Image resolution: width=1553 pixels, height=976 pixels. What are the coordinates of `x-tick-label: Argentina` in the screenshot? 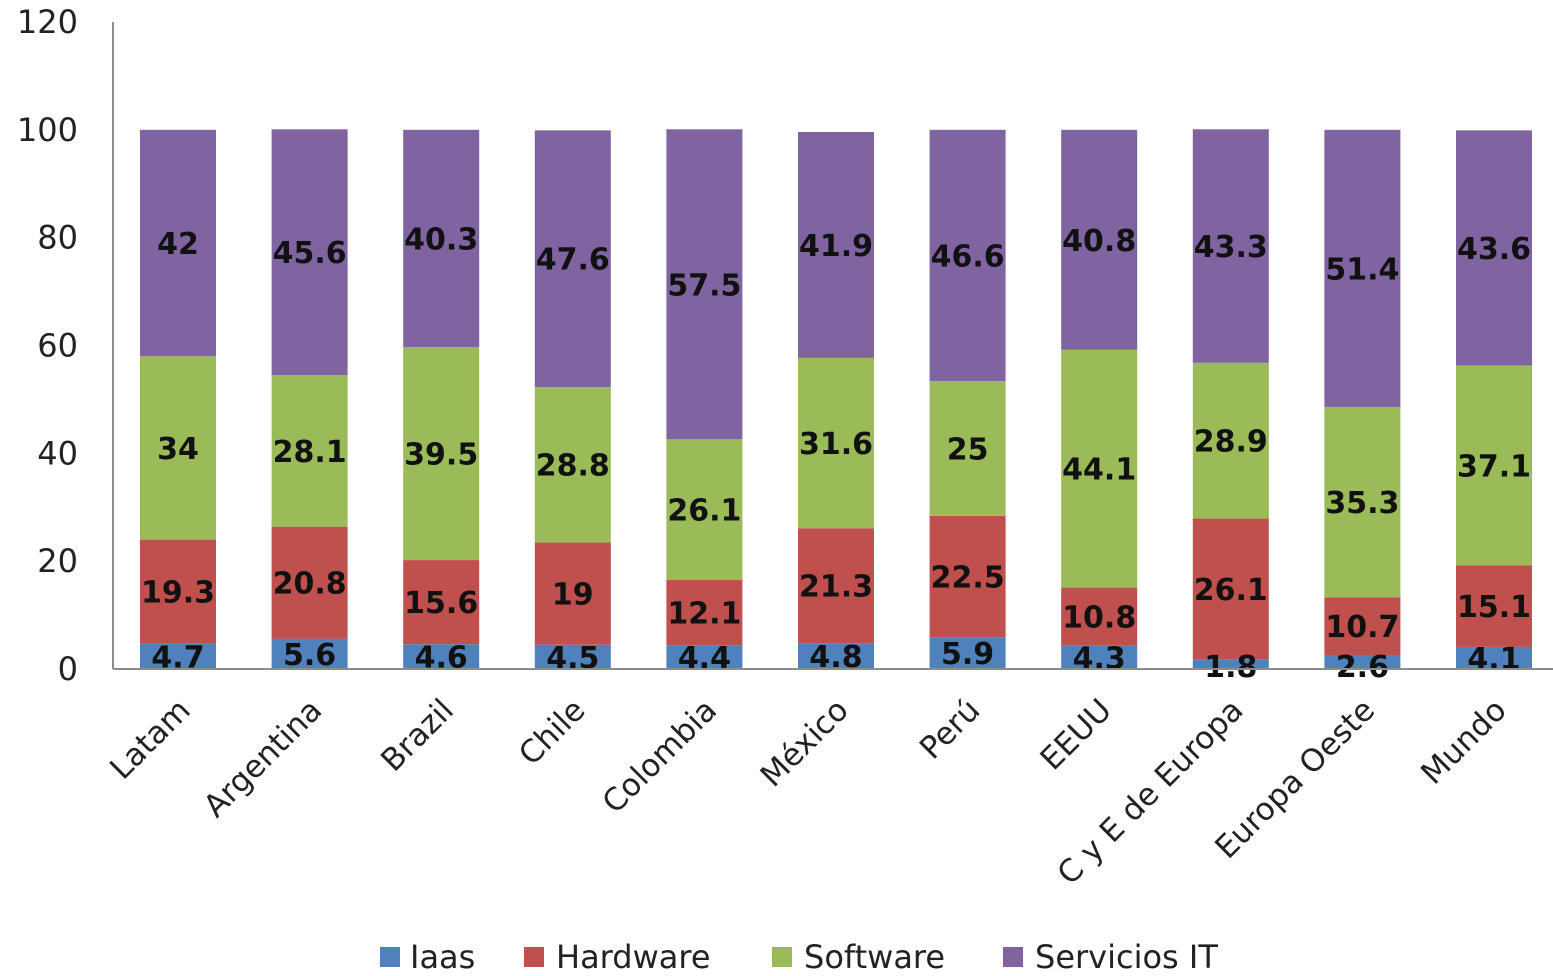 It's located at (263, 758).